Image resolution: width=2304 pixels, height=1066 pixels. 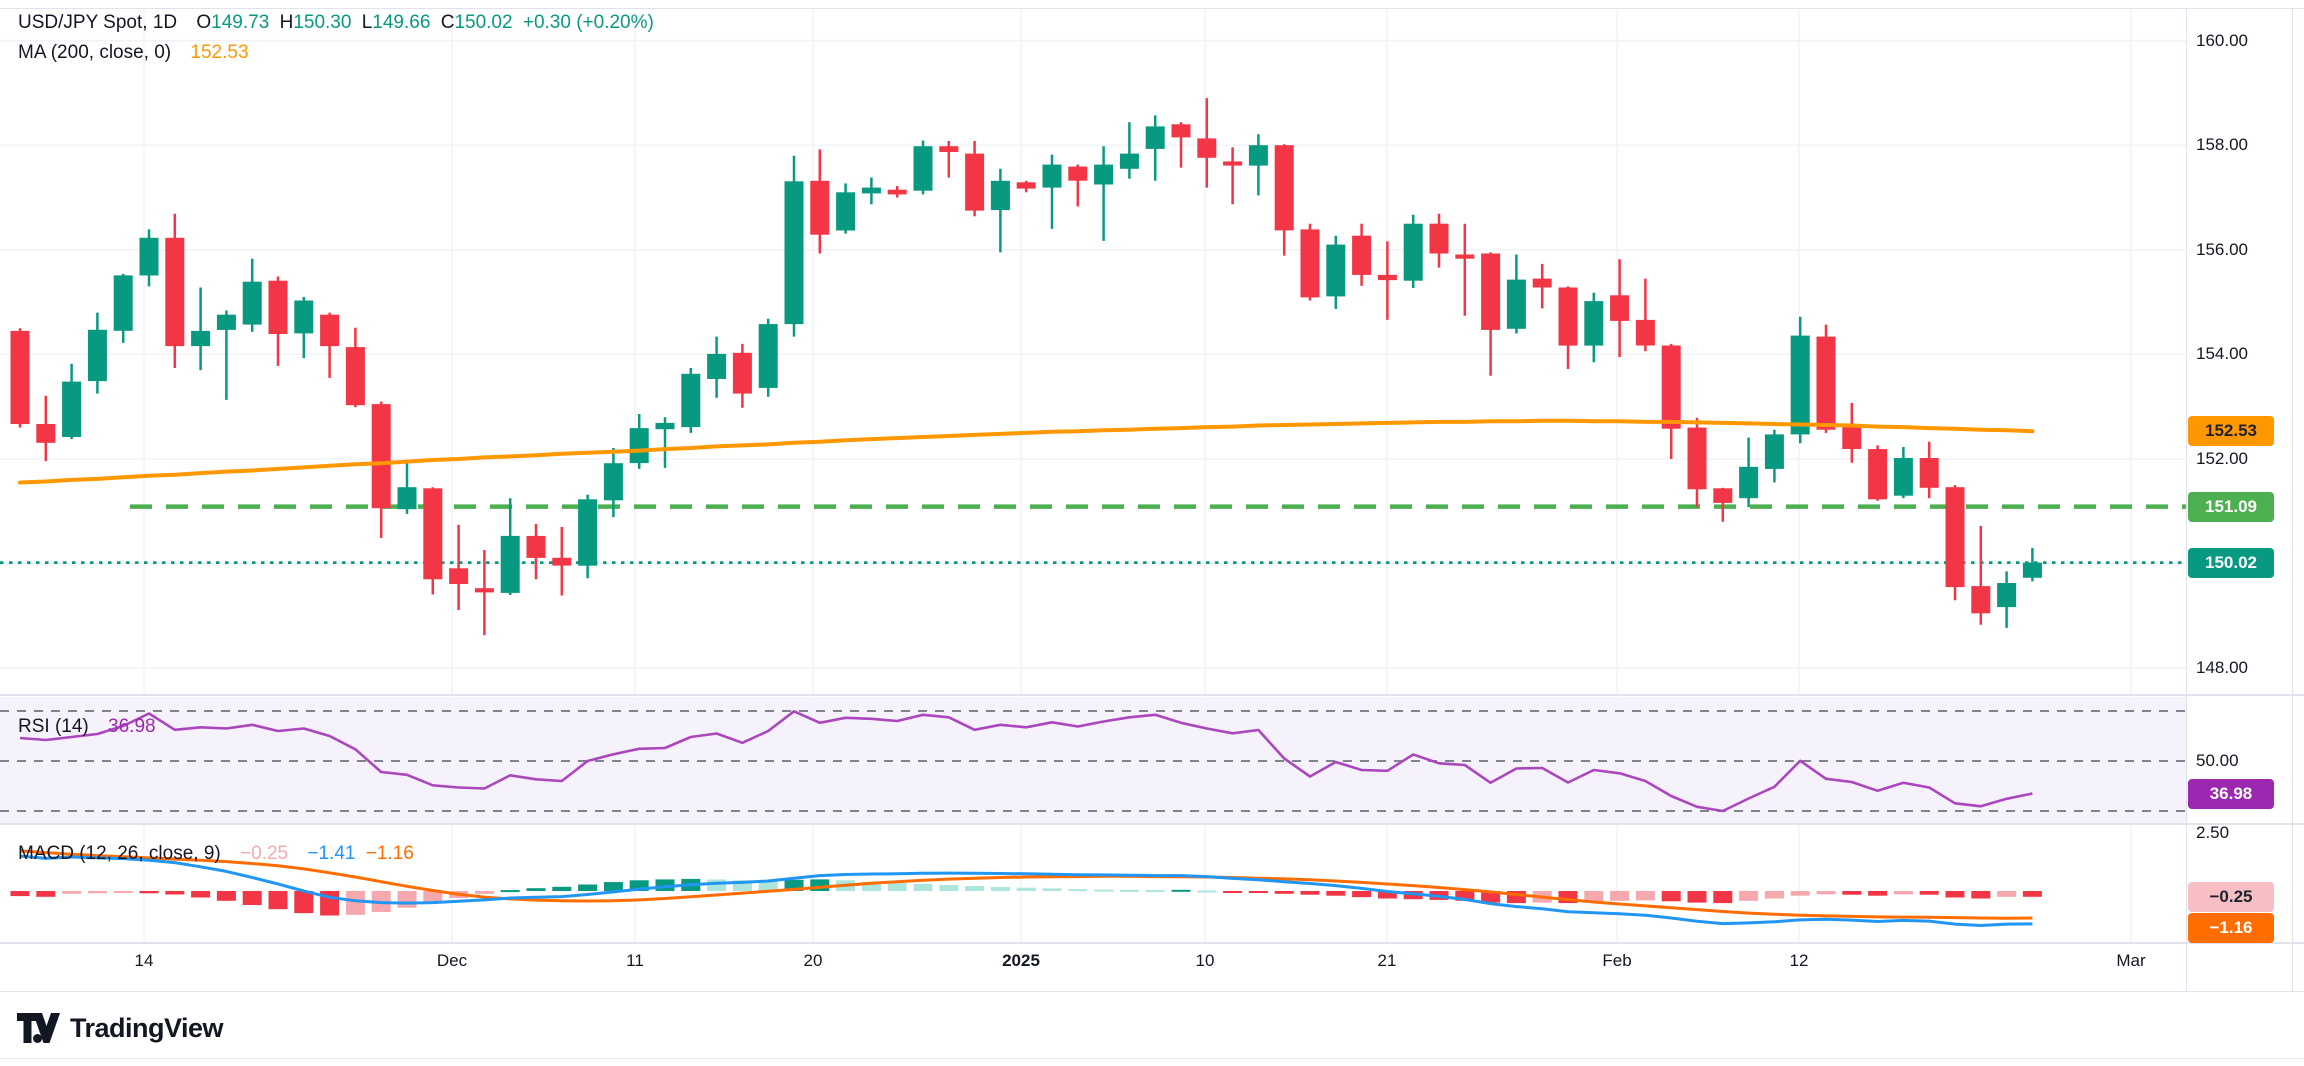 I want to click on price-axis-label-154.00: 154.00, so click(x=2222, y=353).